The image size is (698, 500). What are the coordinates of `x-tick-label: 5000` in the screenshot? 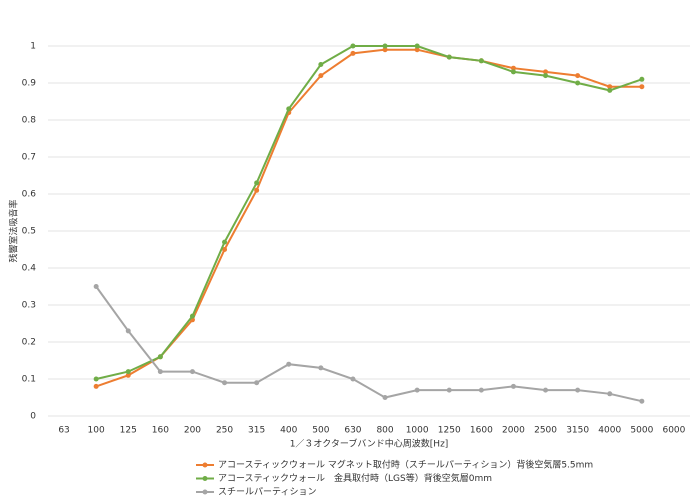 It's located at (641, 431).